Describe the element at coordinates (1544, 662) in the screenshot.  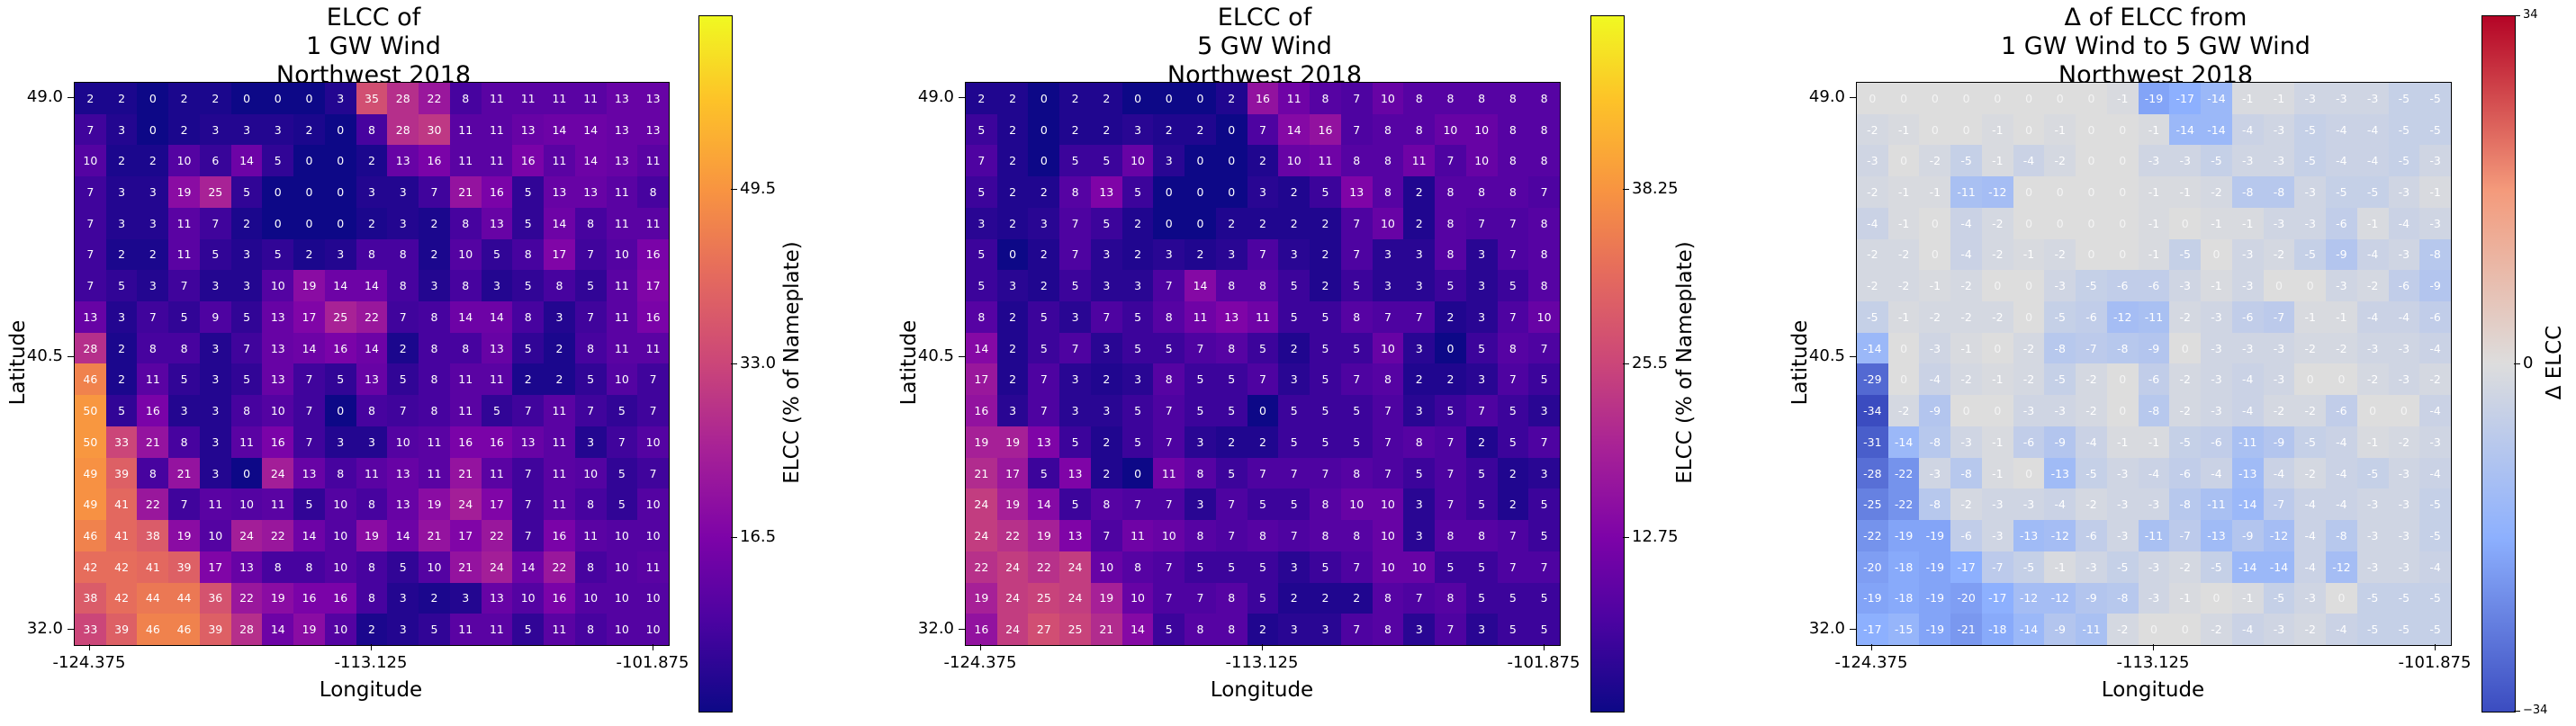
I see `x-tick-label: -101.875` at that location.